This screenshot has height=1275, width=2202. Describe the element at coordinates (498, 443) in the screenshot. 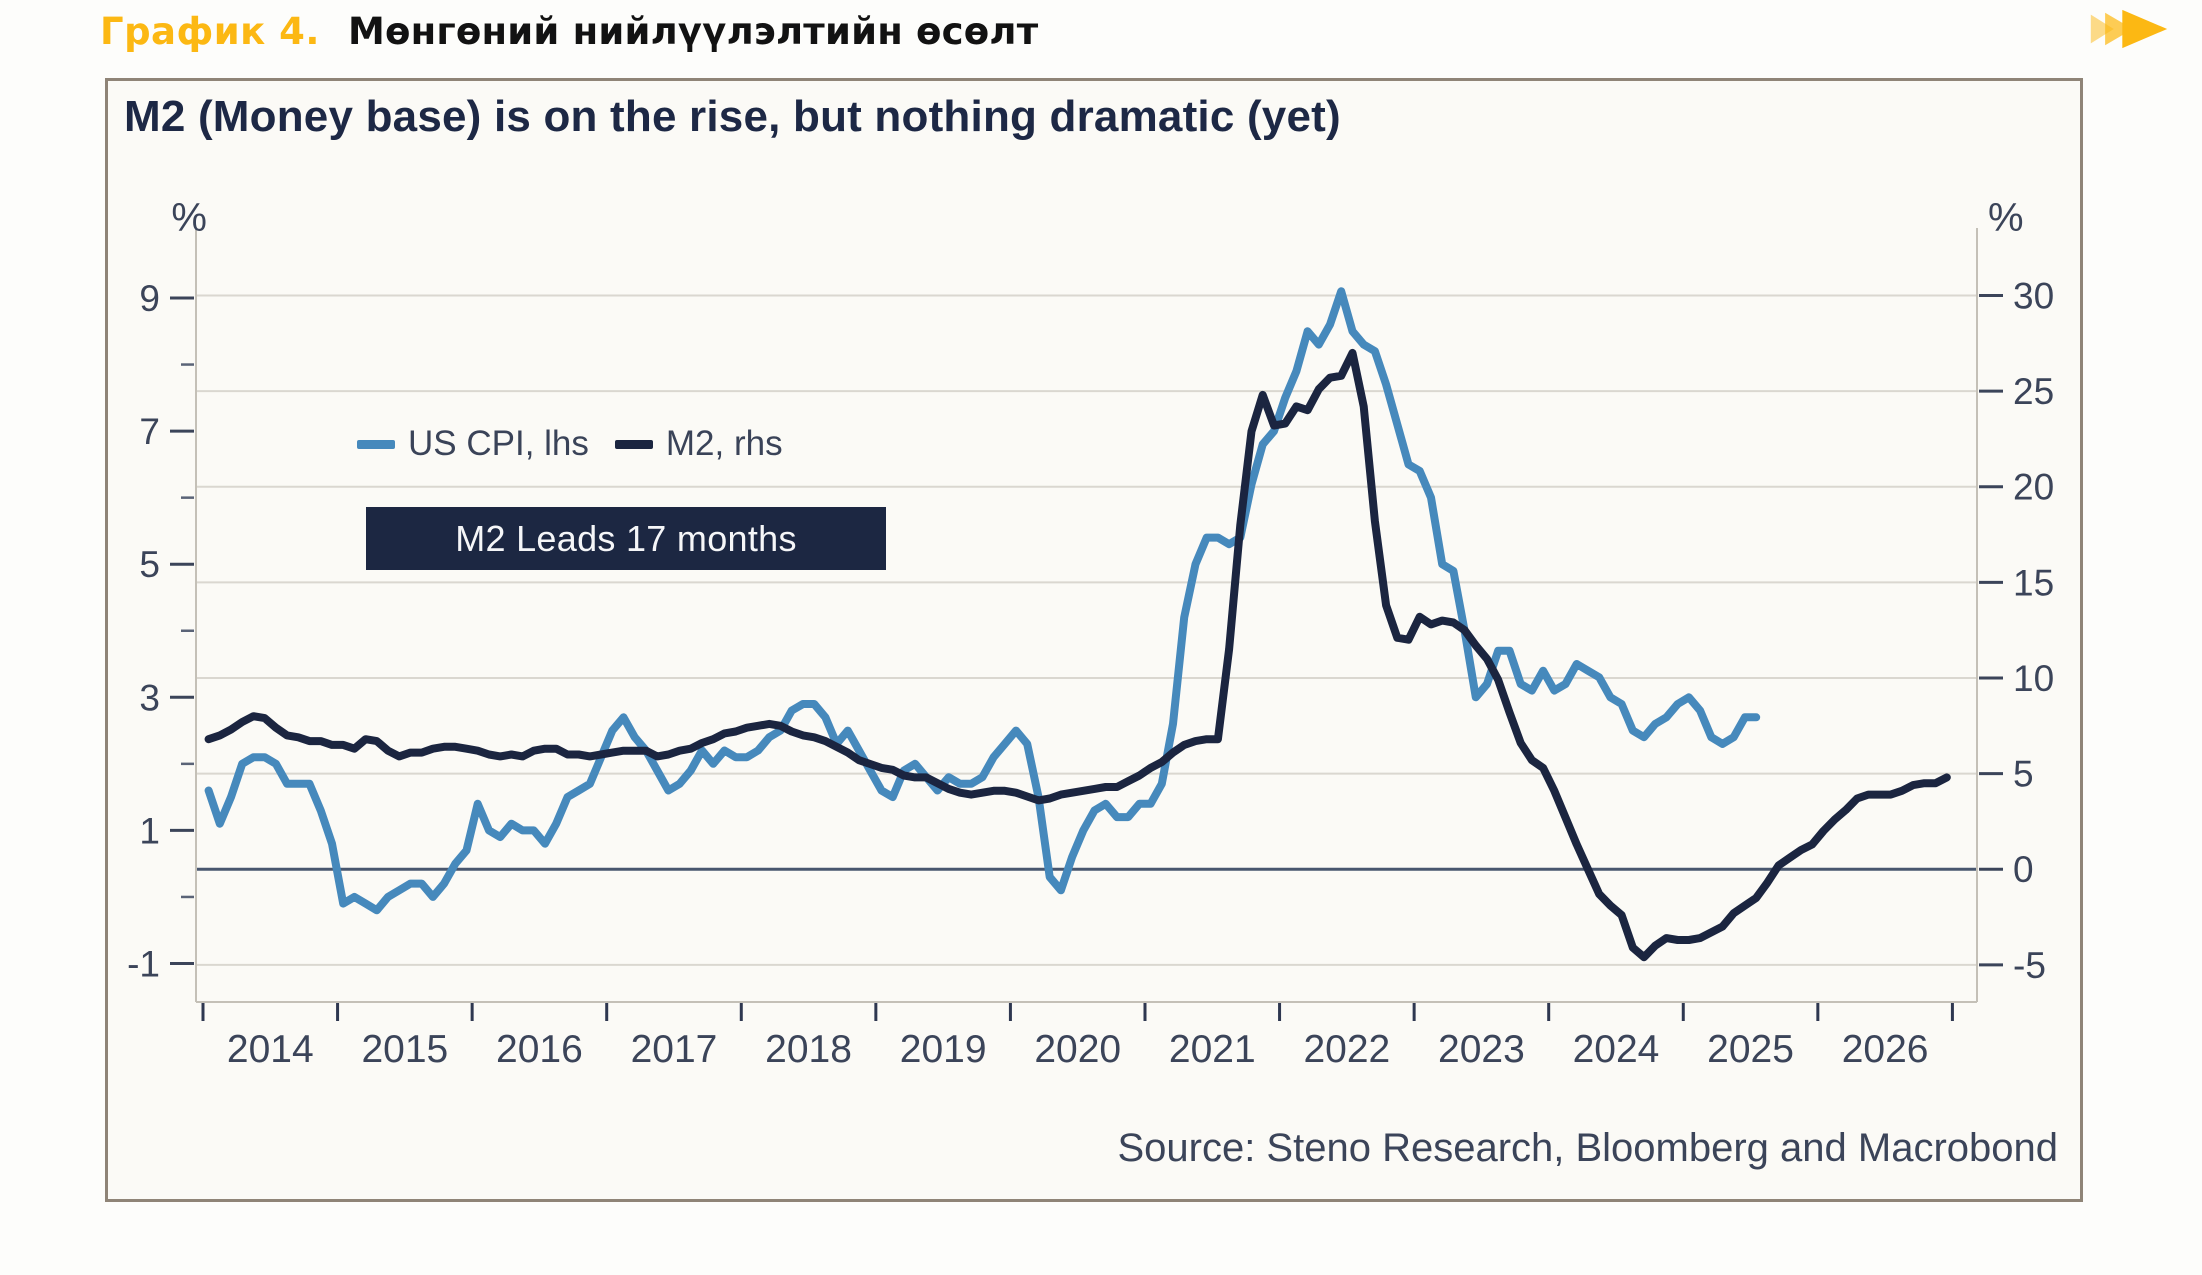

I see `legend-label-us-cpi: US CPI, lhs` at that location.